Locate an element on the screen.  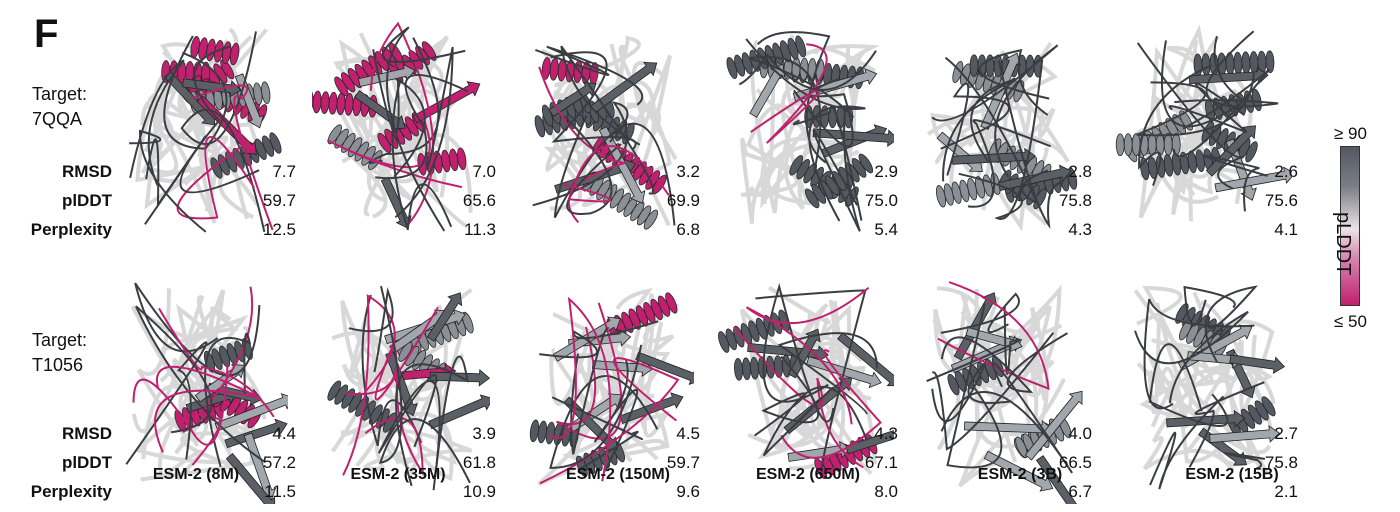
target-label-line2-1: 7QQA is located at coordinates (57, 119).